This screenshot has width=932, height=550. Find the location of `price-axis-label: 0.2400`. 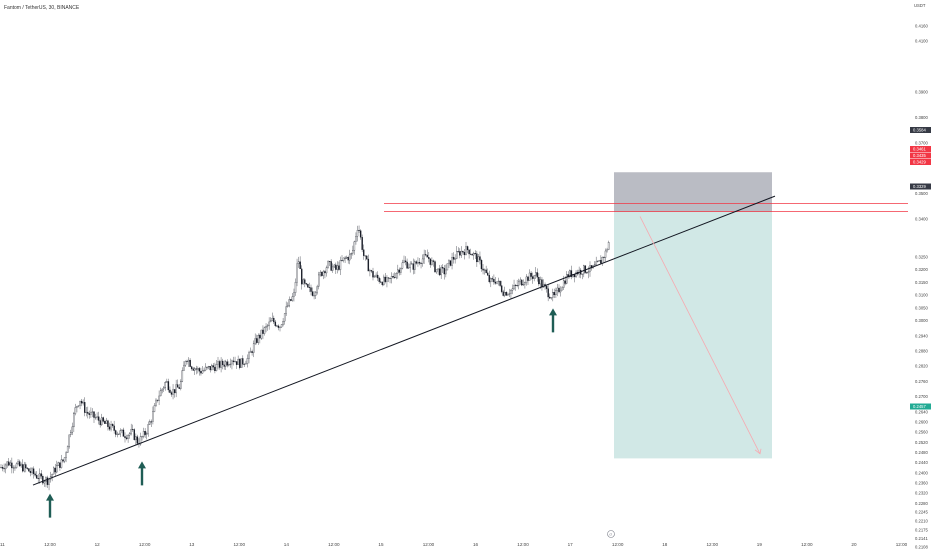

price-axis-label: 0.2400 is located at coordinates (921, 472).